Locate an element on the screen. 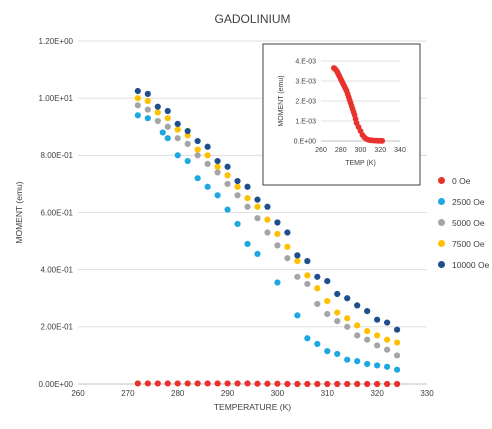  legend-item: 0 Oe is located at coordinates (463, 180).